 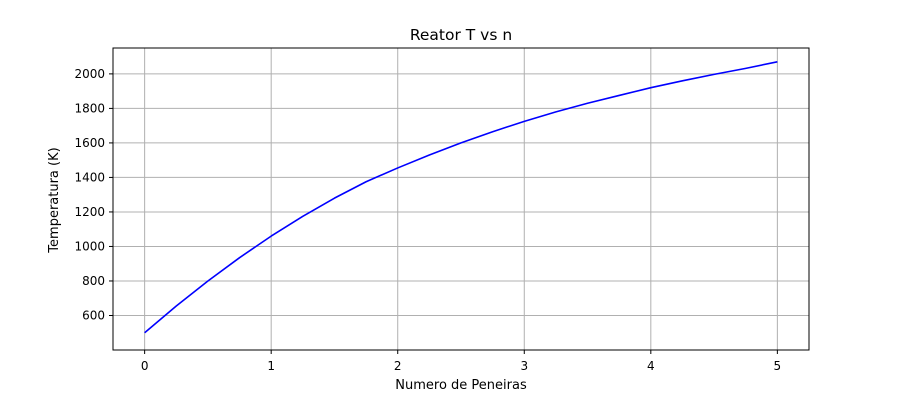 I want to click on y-tick-label: 1400, so click(x=89, y=177).